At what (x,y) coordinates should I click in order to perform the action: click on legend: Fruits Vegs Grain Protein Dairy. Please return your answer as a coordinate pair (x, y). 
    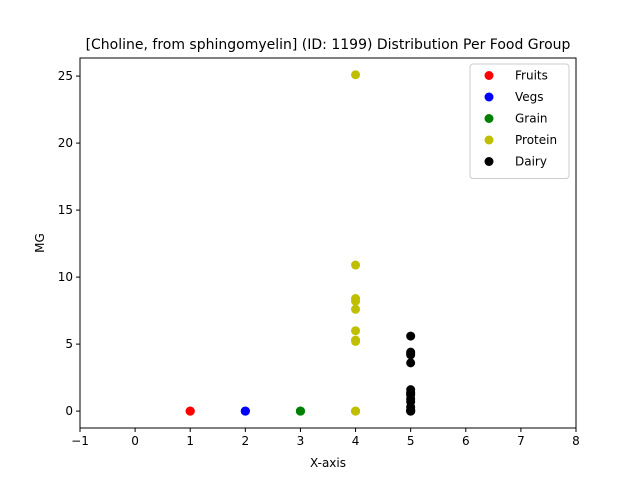
    Looking at the image, I should click on (519, 121).